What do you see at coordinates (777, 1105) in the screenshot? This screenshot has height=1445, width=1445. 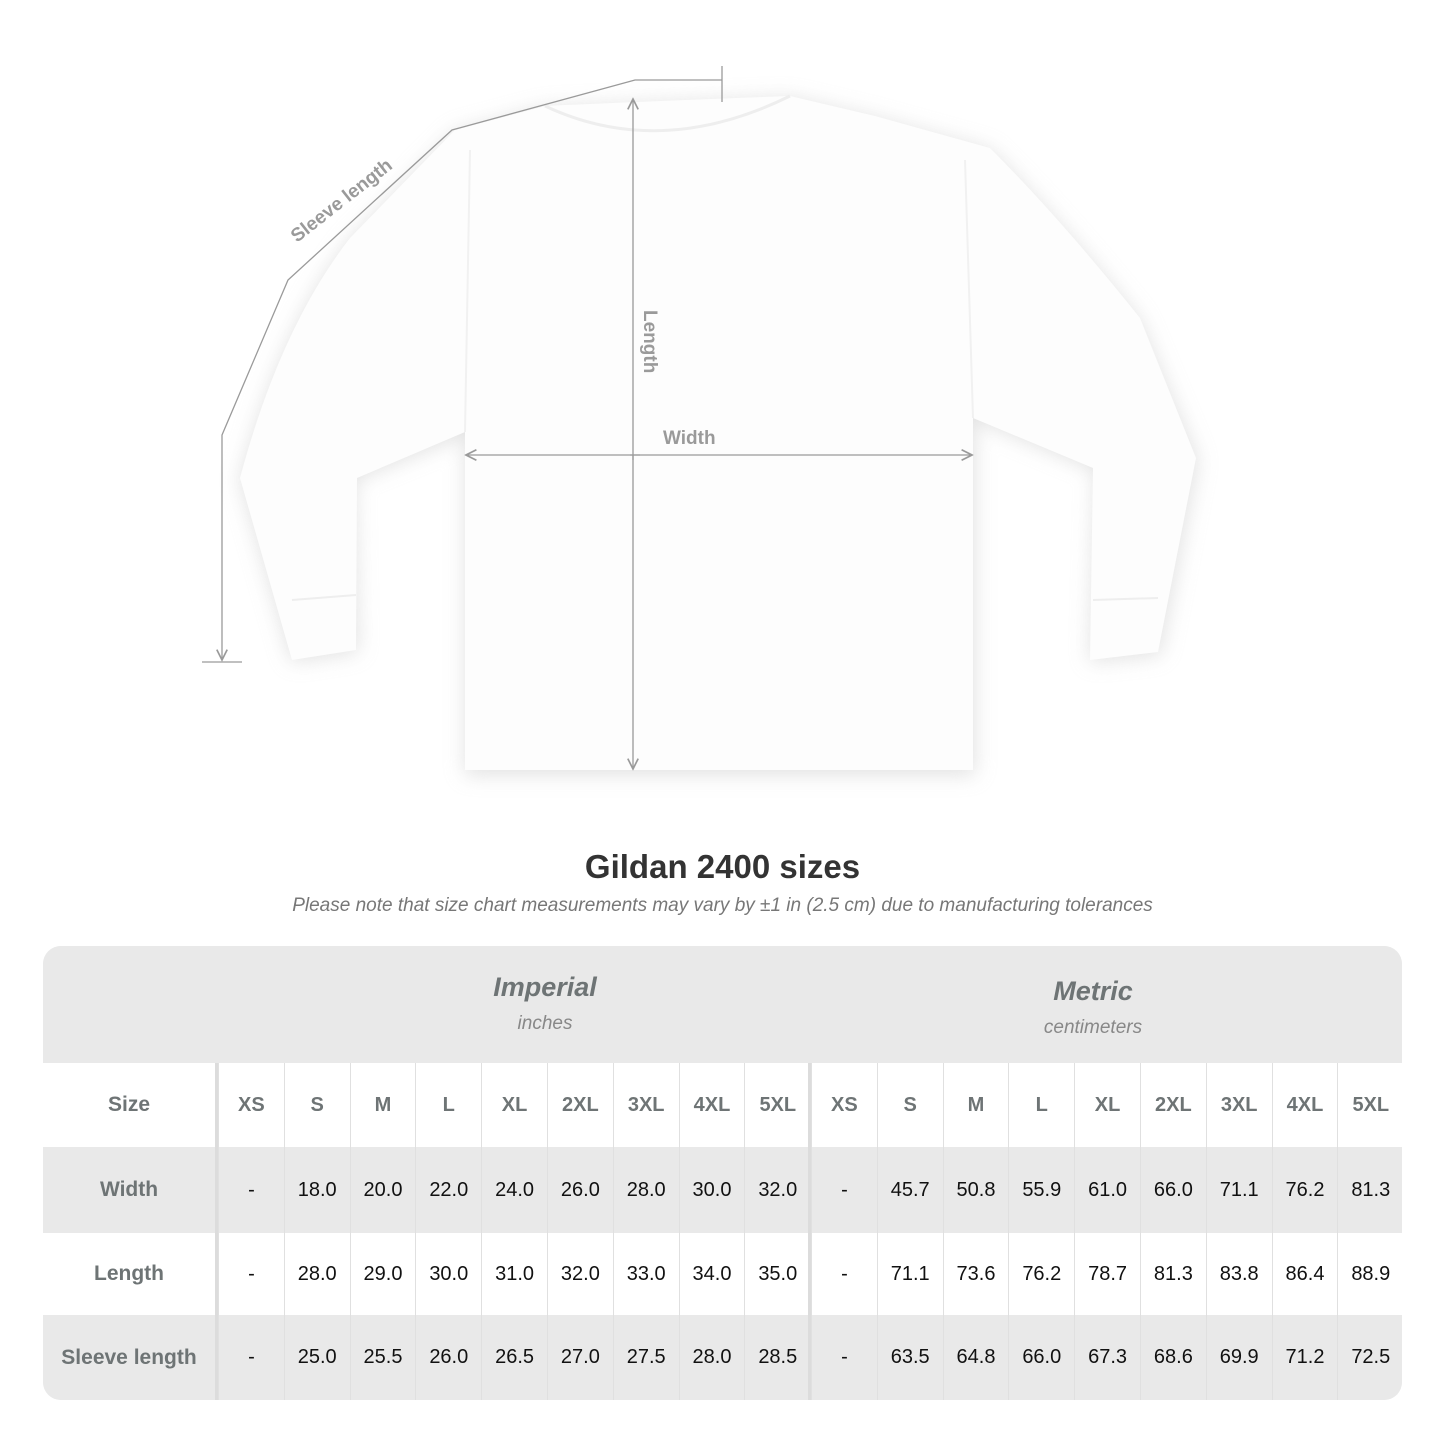 I see `size-header-imperial: 5XL` at bounding box center [777, 1105].